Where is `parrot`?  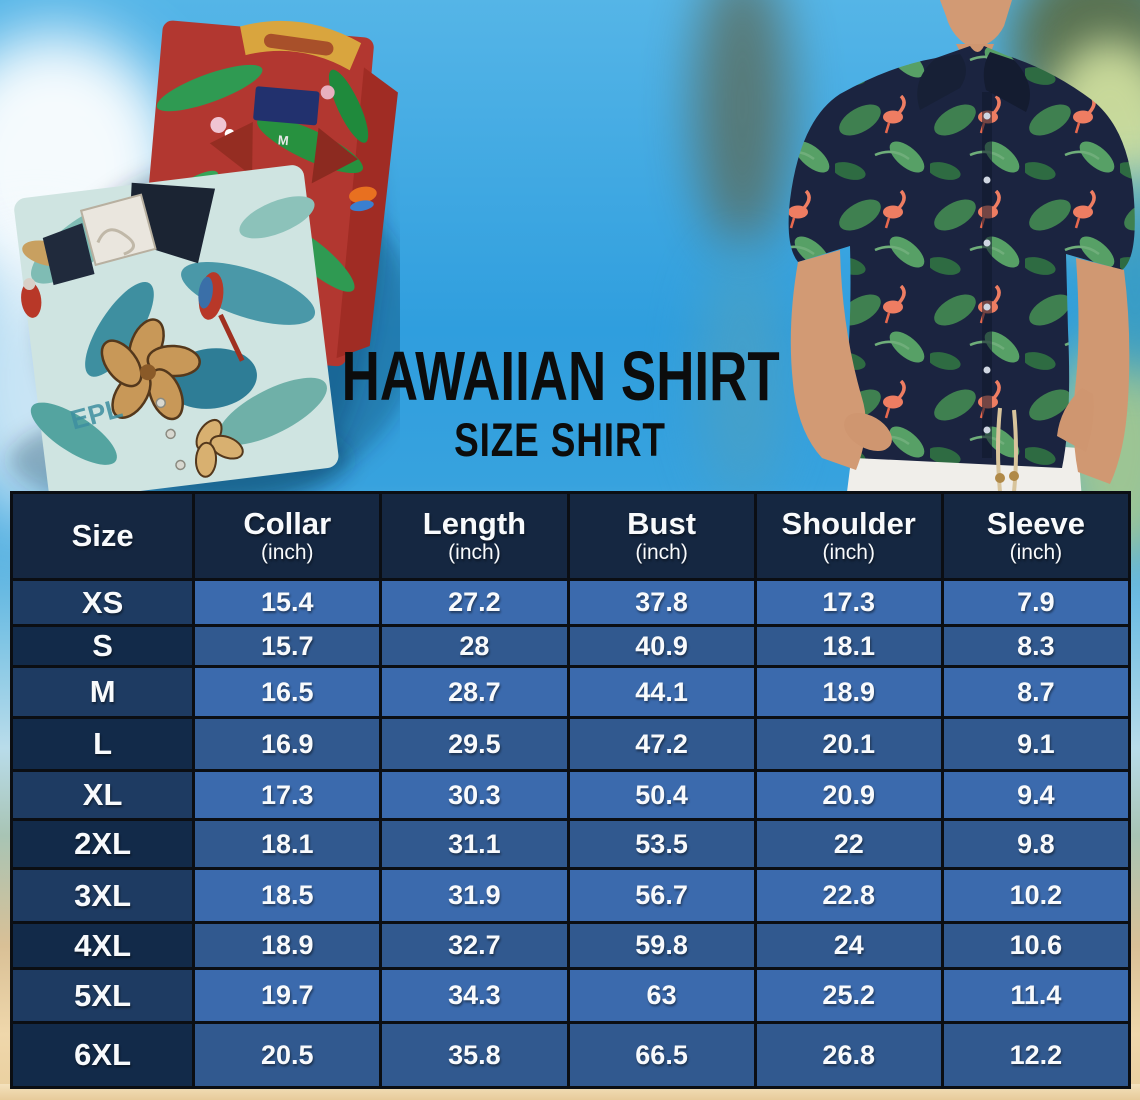
parrot is located at coordinates (133, 317).